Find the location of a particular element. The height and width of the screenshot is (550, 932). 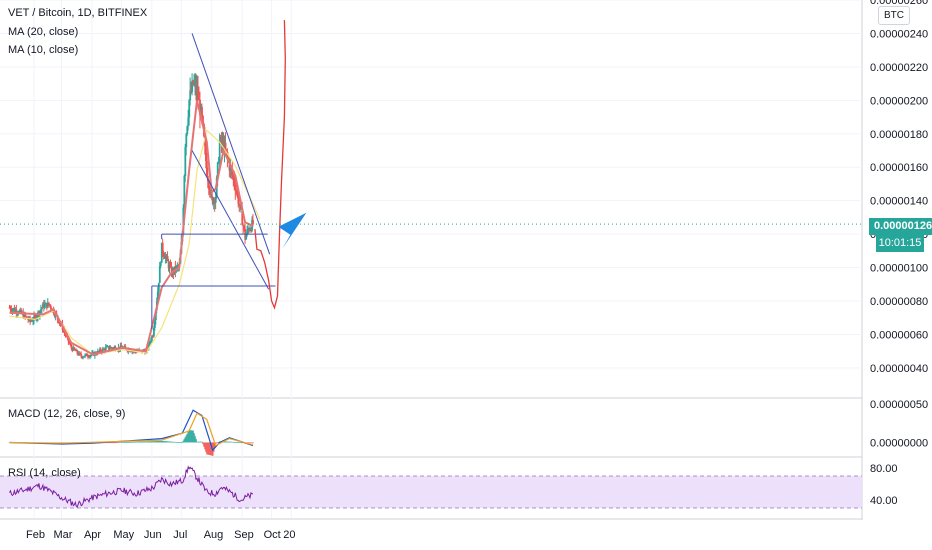

projection-curve is located at coordinates (270, 165).